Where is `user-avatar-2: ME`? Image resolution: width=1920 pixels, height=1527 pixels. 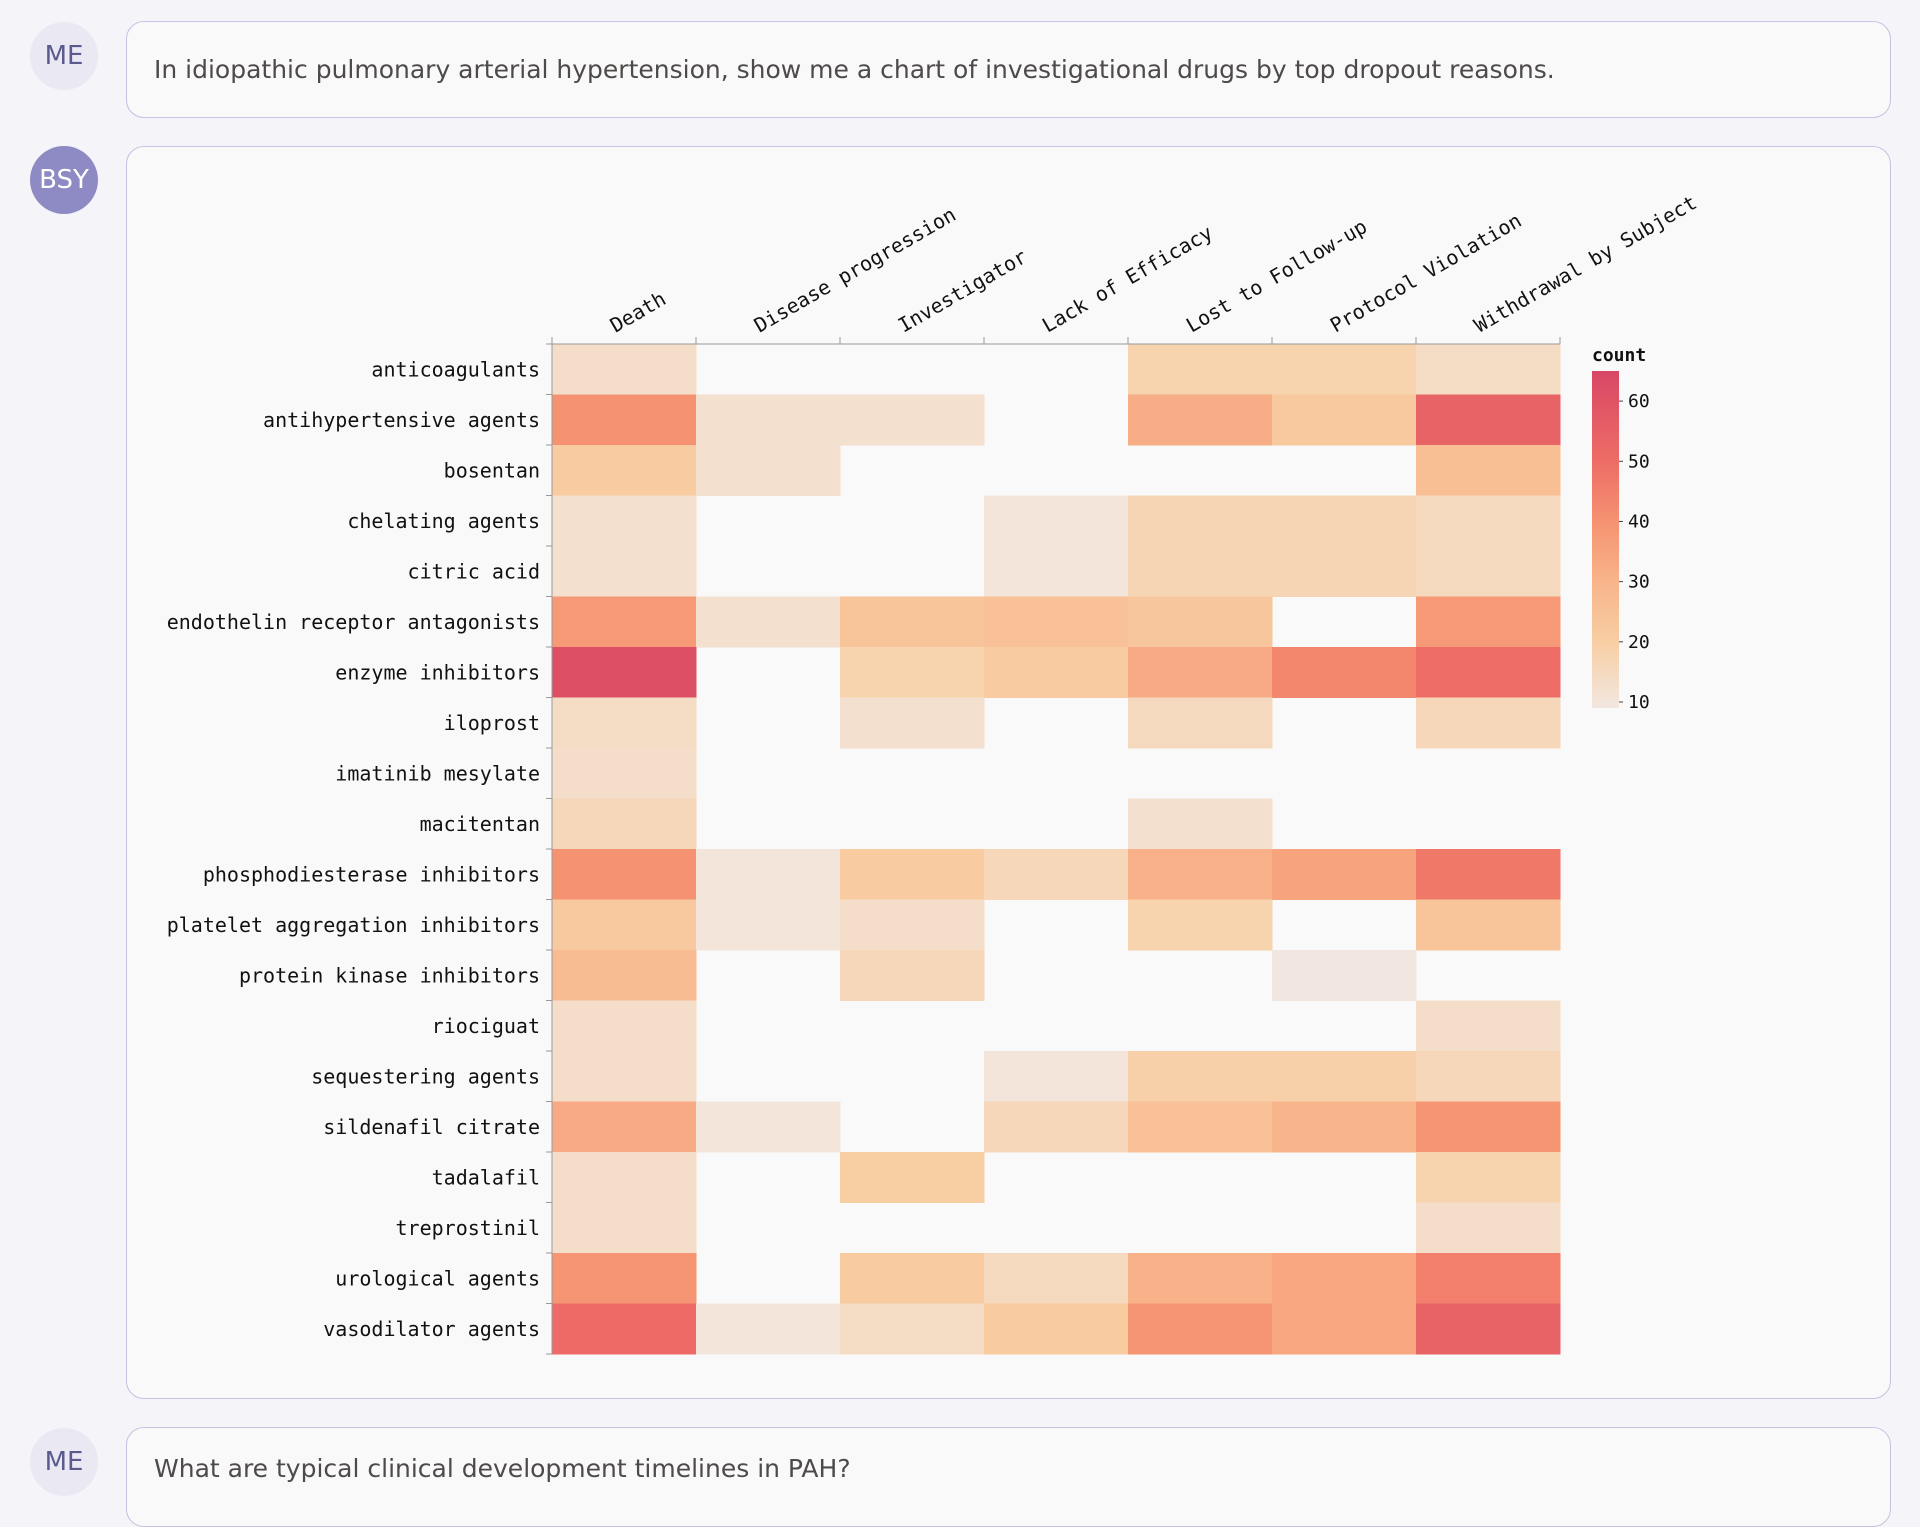 user-avatar-2: ME is located at coordinates (64, 1462).